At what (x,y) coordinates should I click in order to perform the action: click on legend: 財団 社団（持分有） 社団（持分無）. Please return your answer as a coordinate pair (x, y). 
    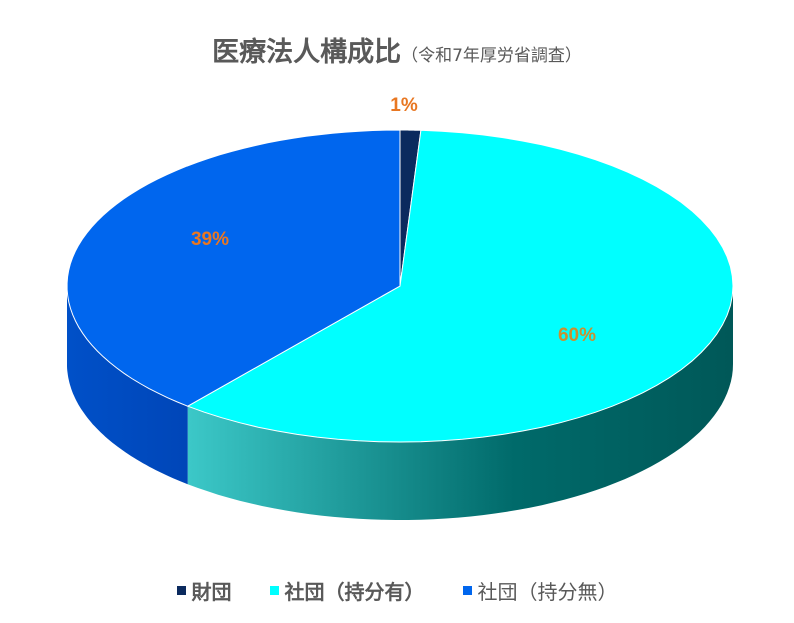
    Looking at the image, I should click on (397, 590).